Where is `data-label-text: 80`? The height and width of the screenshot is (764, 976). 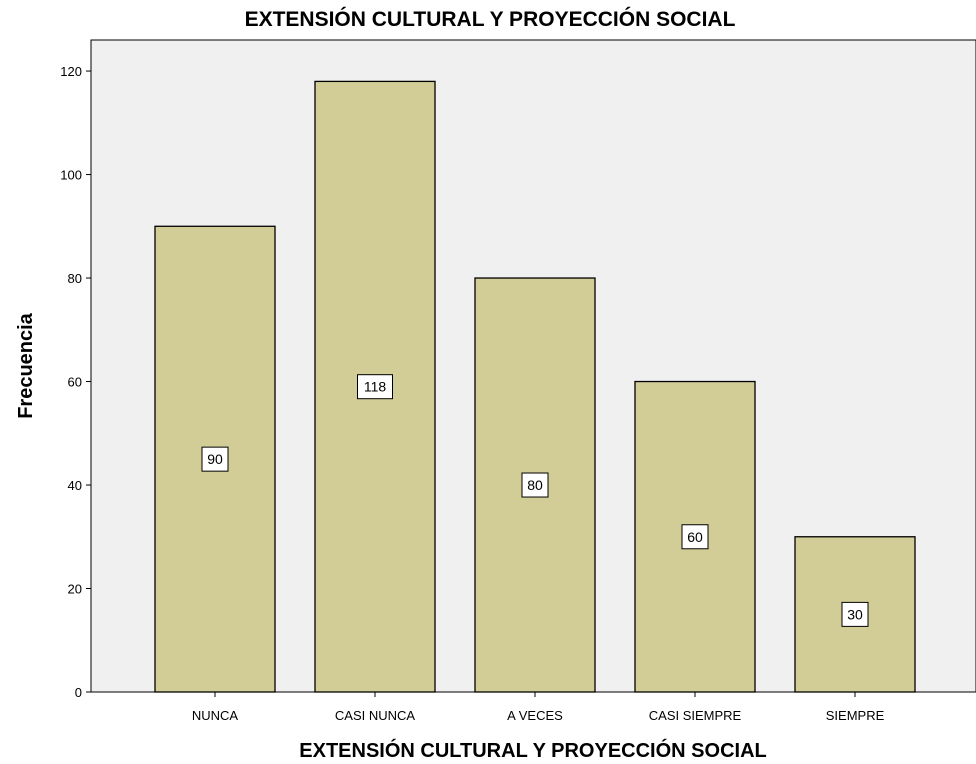
data-label-text: 80 is located at coordinates (535, 485).